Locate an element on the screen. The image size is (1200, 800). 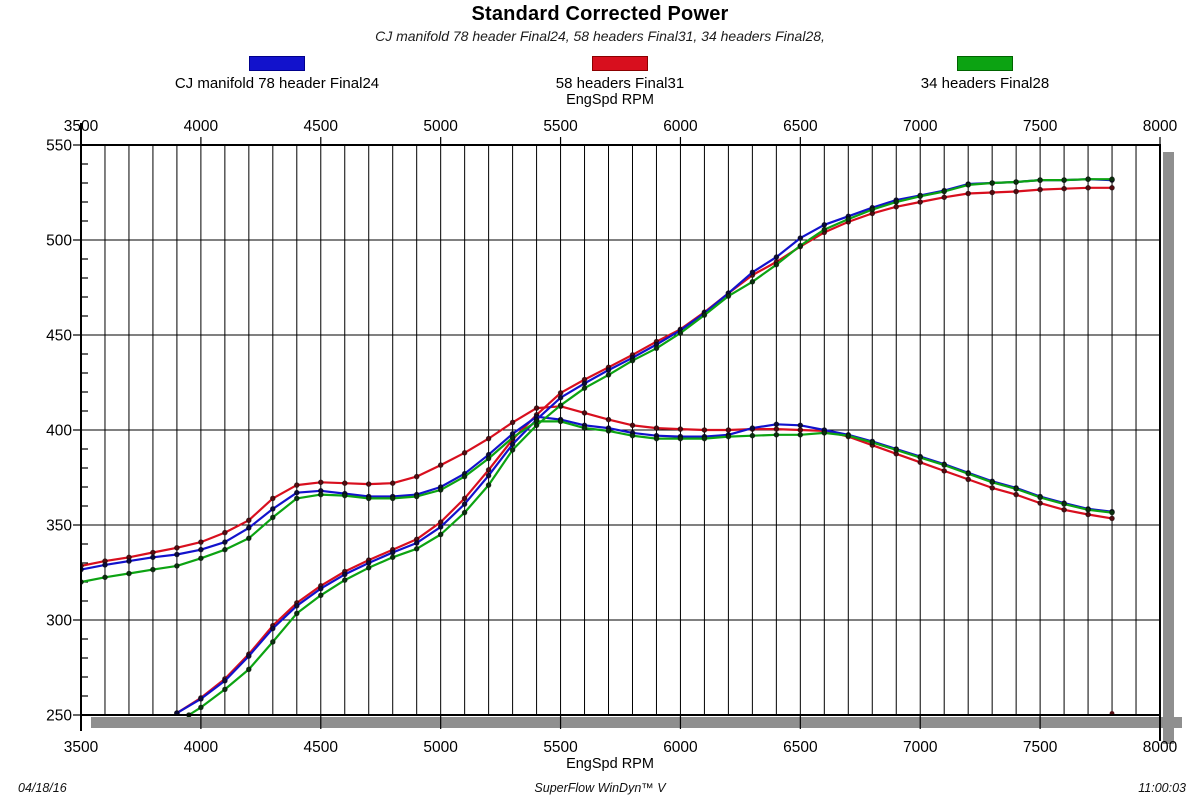
plot-shadow-bottom is located at coordinates (636, 722).